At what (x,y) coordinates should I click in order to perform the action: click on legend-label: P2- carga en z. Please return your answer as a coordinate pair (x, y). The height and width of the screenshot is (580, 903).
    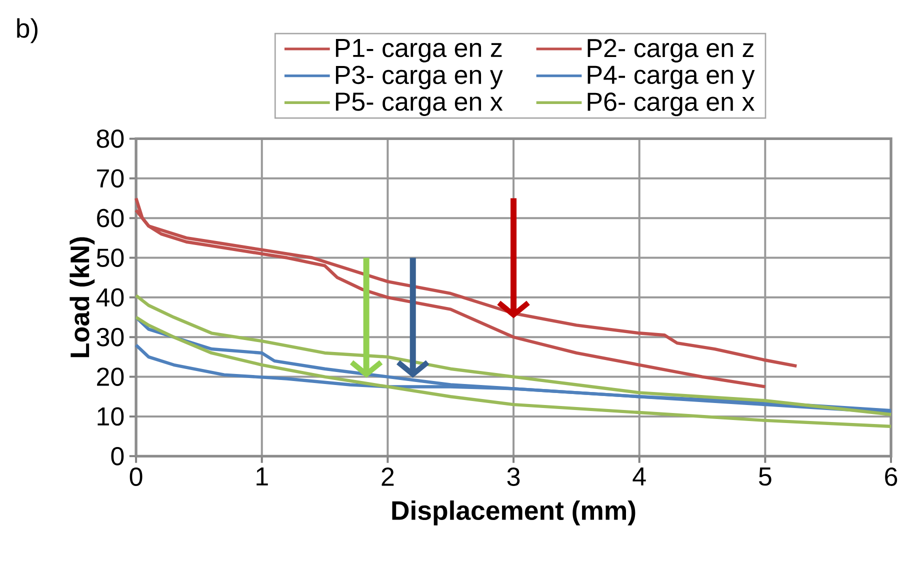
    Looking at the image, I should click on (671, 50).